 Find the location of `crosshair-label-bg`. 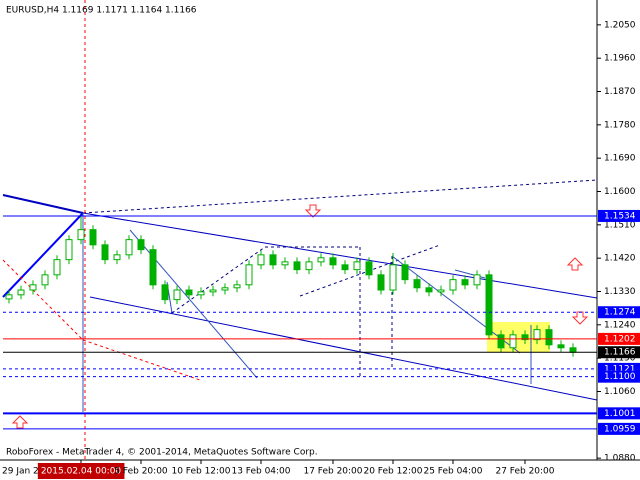

crosshair-label-bg is located at coordinates (81, 471).